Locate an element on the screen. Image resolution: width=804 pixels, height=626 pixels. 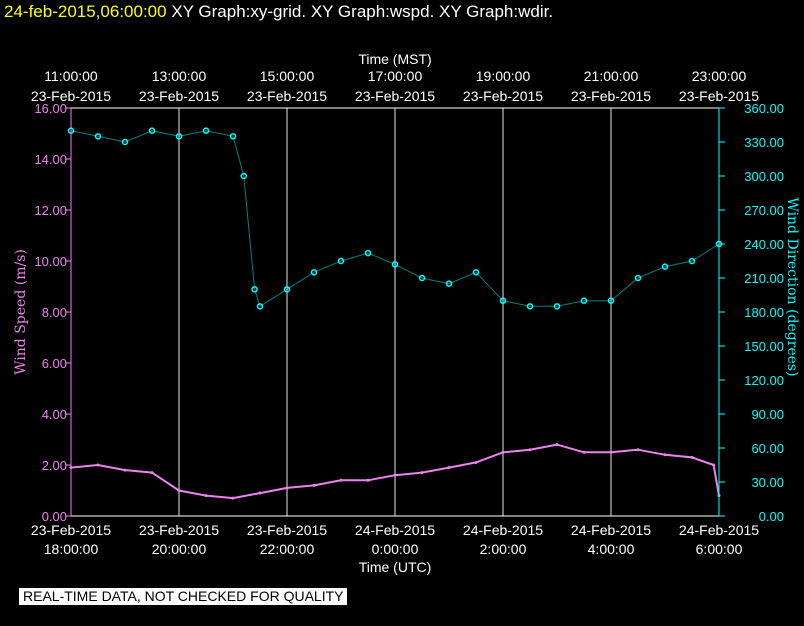
quality-banner: REAL-TIME DATA, NOT CHECKED FOR QUALITY is located at coordinates (183, 596).